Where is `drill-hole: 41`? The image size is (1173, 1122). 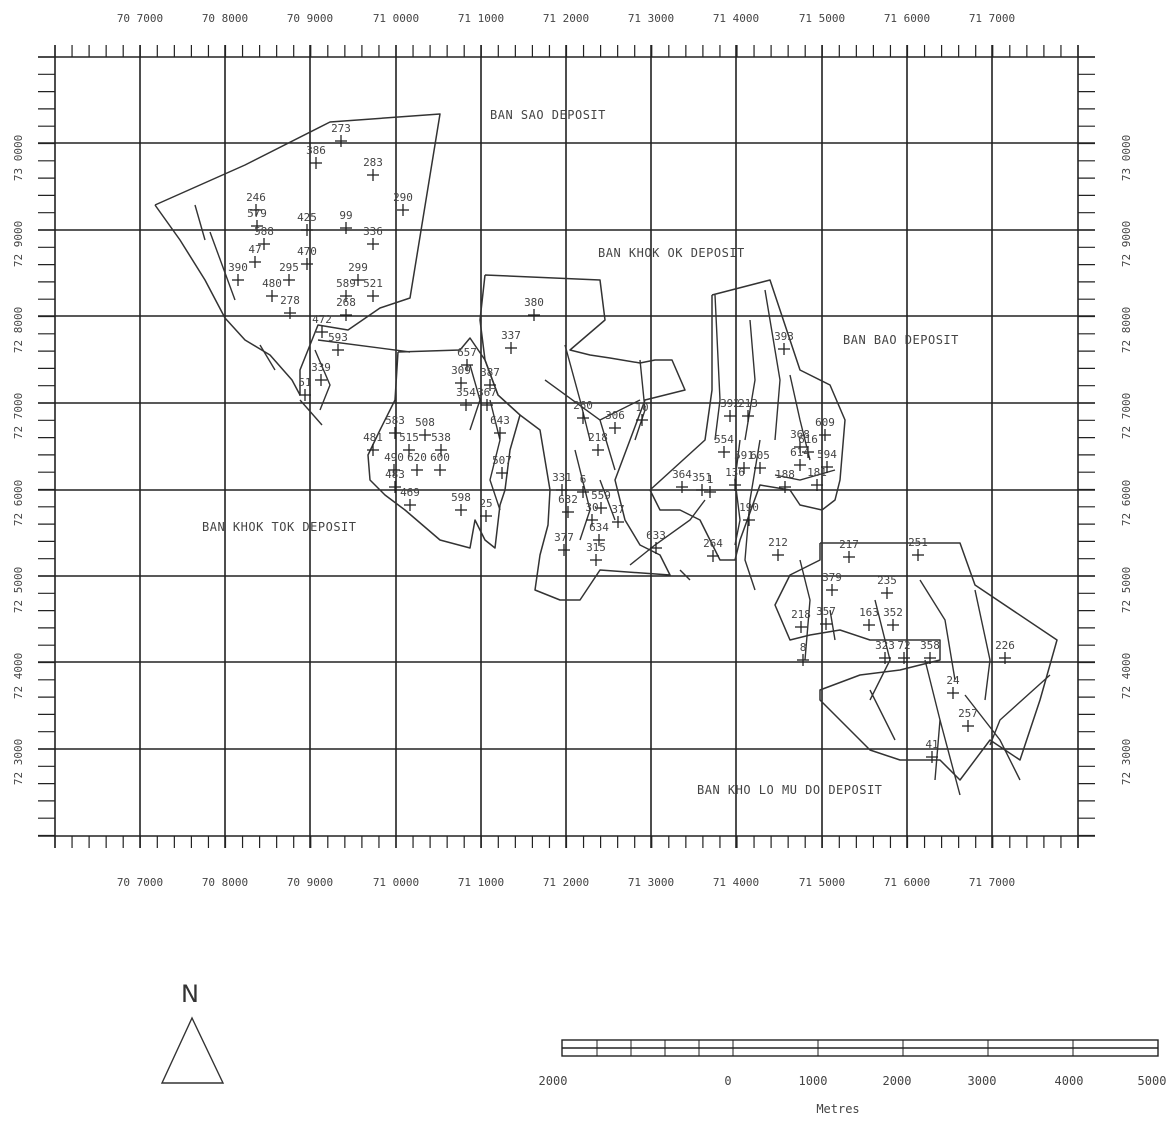 drill-hole: 41 is located at coordinates (932, 750).